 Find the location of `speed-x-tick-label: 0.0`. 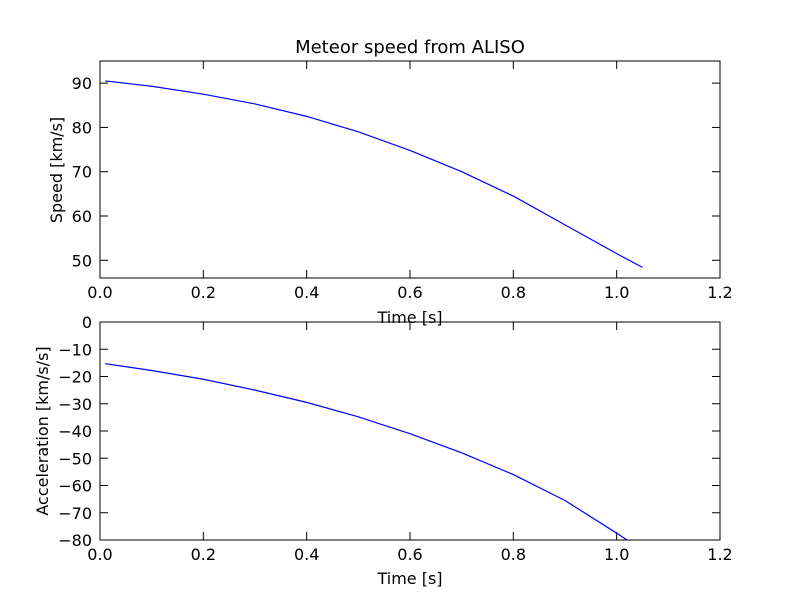

speed-x-tick-label: 0.0 is located at coordinates (99, 292).